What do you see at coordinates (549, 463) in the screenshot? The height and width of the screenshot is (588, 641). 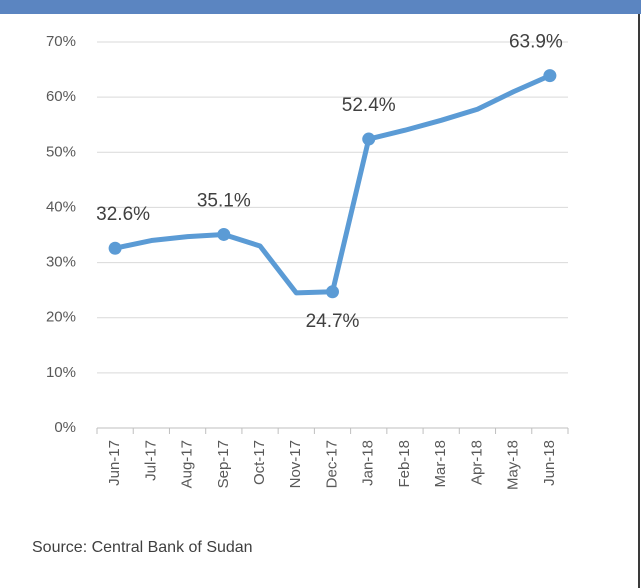 I see `x-tick-label: Jun-18` at bounding box center [549, 463].